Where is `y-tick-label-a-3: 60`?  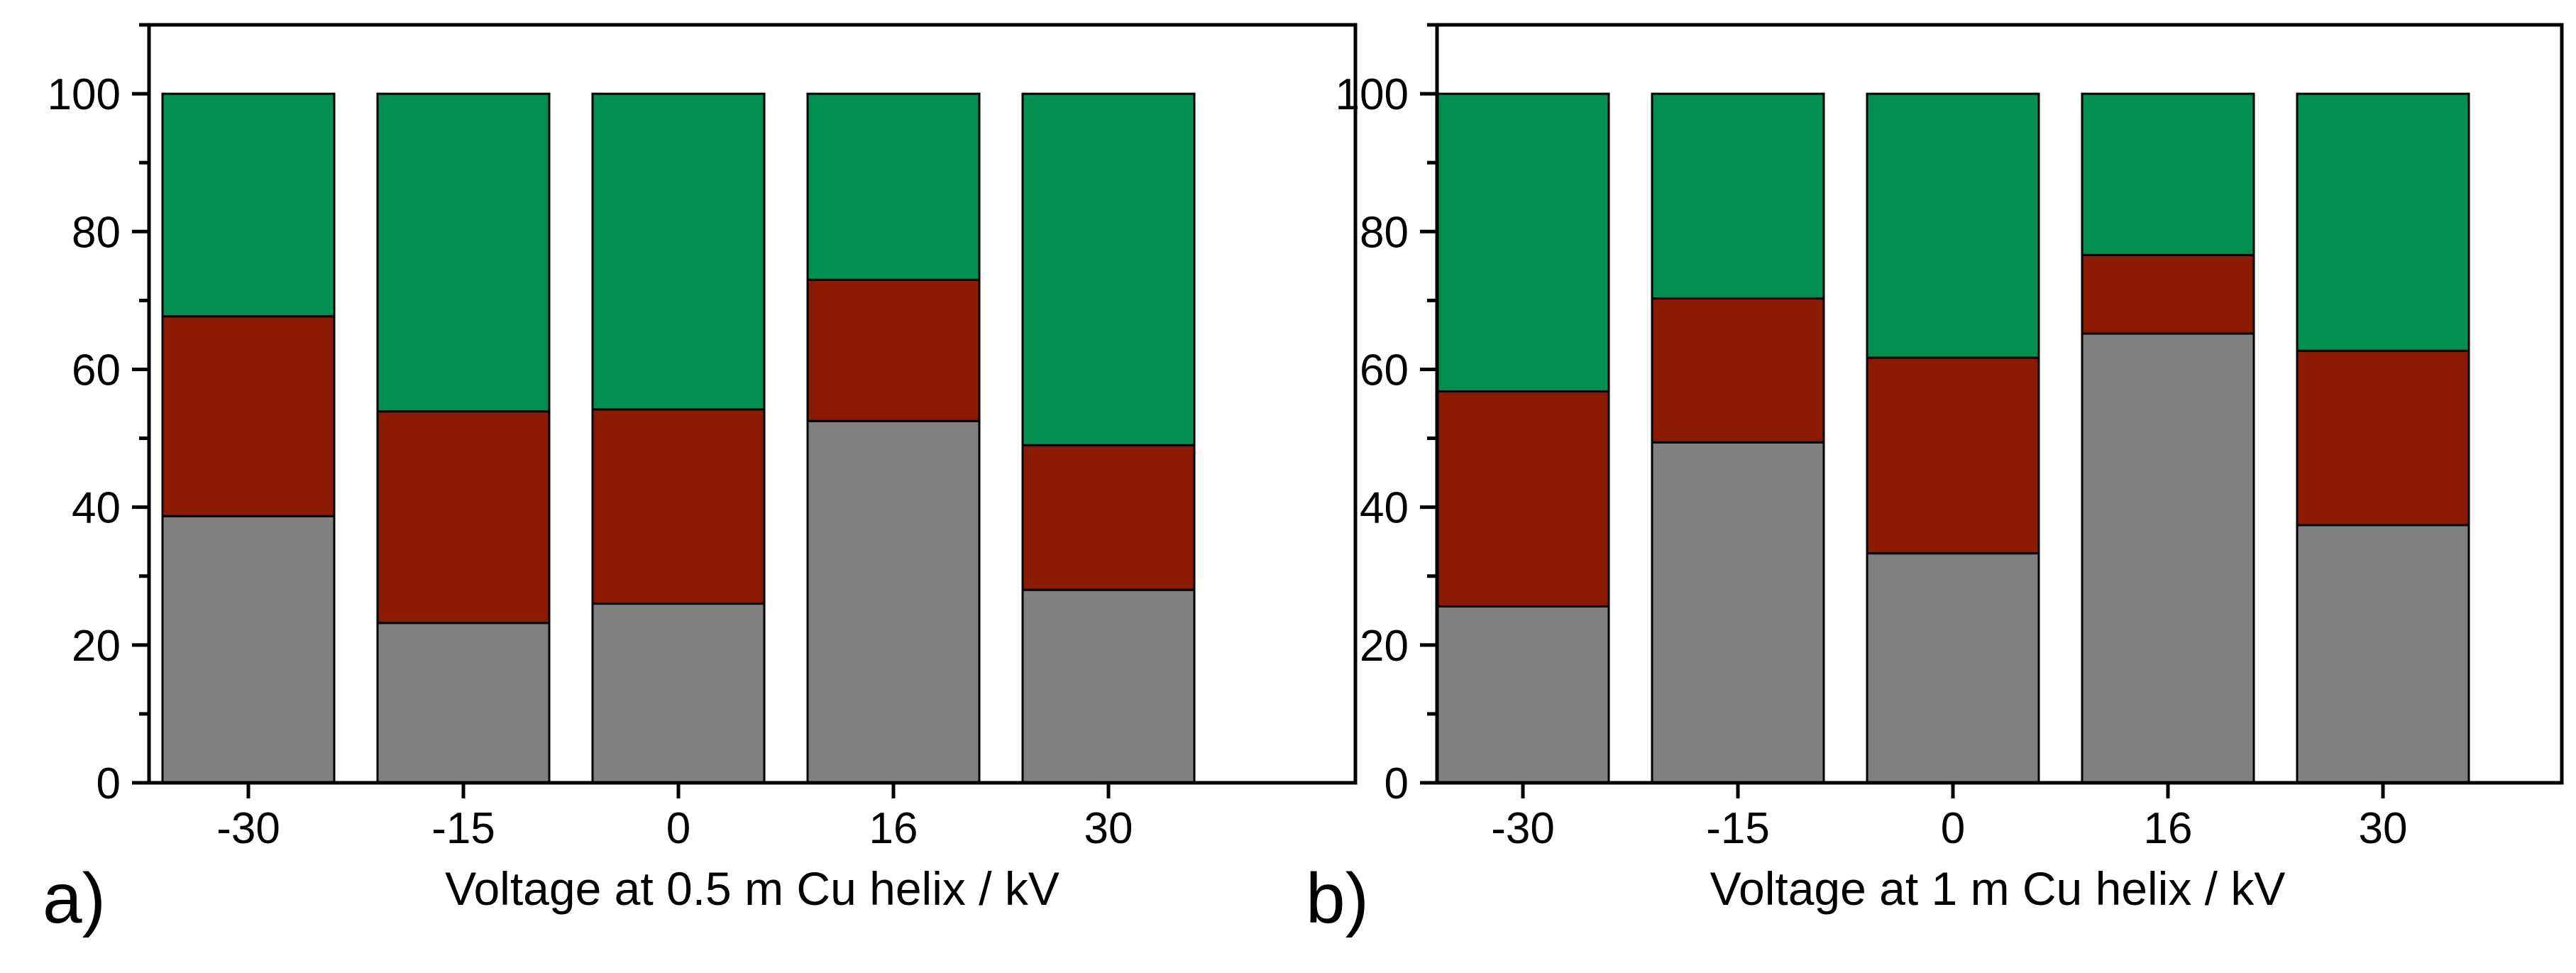
y-tick-label-a-3: 60 is located at coordinates (96, 371).